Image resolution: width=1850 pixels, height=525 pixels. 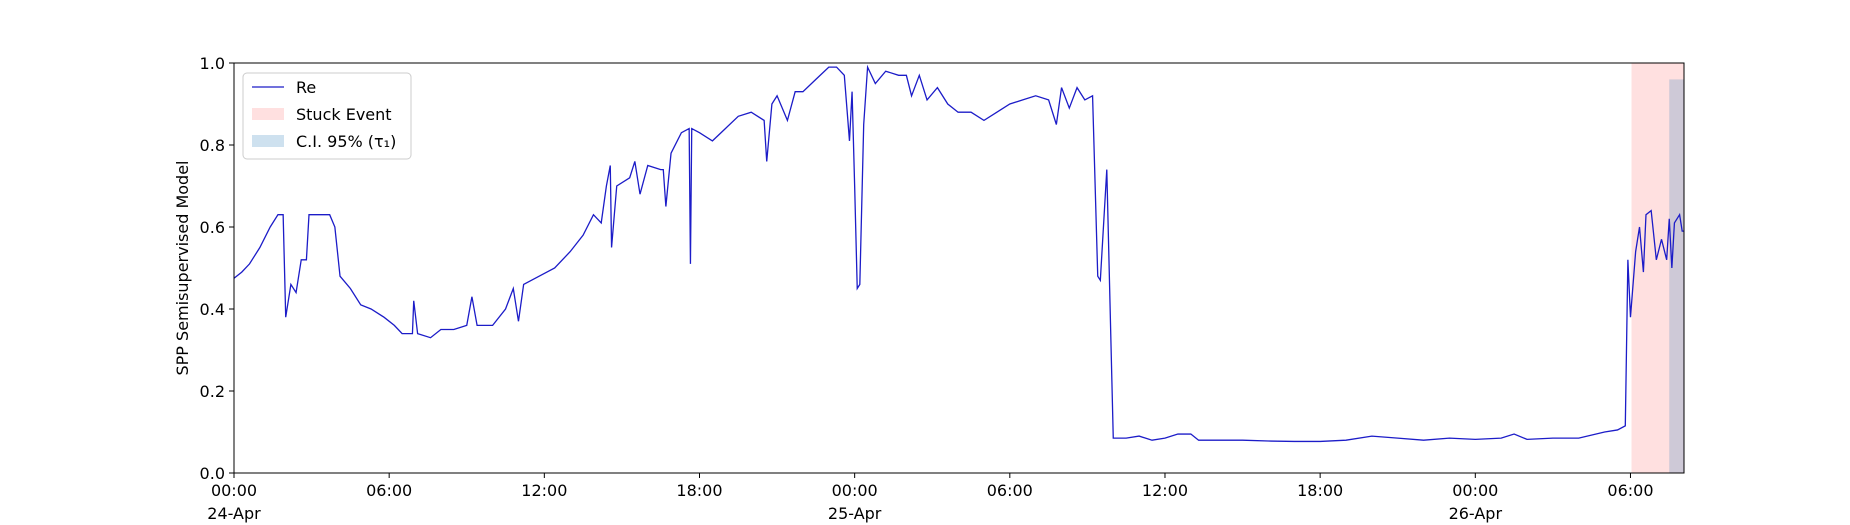 What do you see at coordinates (855, 502) in the screenshot?
I see `x-tick-label: 00:00 25-Apr` at bounding box center [855, 502].